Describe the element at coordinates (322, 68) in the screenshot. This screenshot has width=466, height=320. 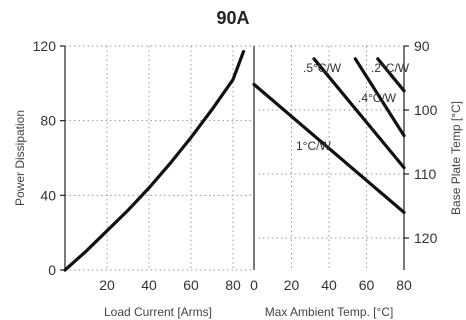
I see `curve-label-05cw: .5°C/W` at that location.